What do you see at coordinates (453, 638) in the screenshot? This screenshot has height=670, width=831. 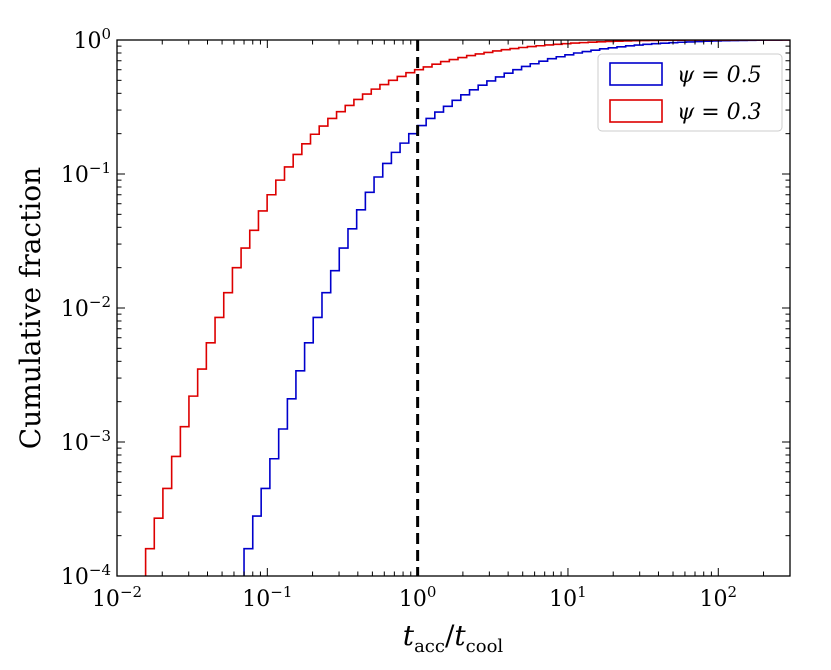 I see `x-axis-label: tacc/tcool` at bounding box center [453, 638].